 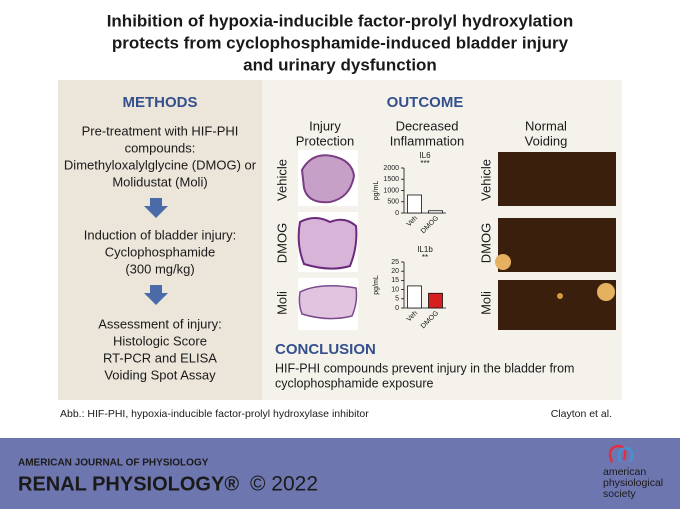 What do you see at coordinates (160, 234) in the screenshot?
I see `method-text: Induction of bladder injury:` at bounding box center [160, 234].